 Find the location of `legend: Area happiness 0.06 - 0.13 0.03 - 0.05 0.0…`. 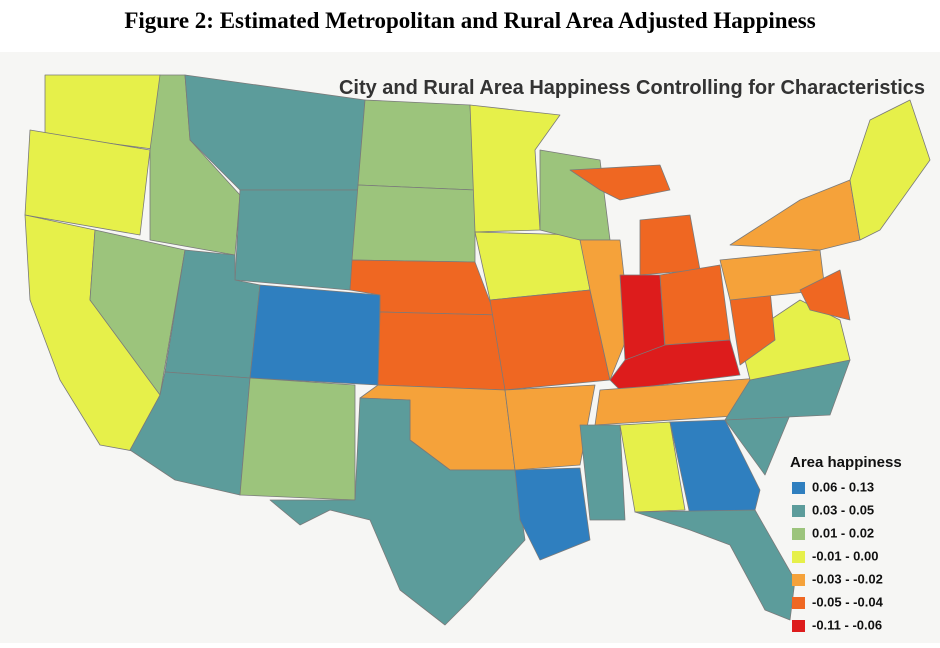

legend: Area happiness 0.06 - 0.13 0.03 - 0.05 0.0… is located at coordinates (846, 543).